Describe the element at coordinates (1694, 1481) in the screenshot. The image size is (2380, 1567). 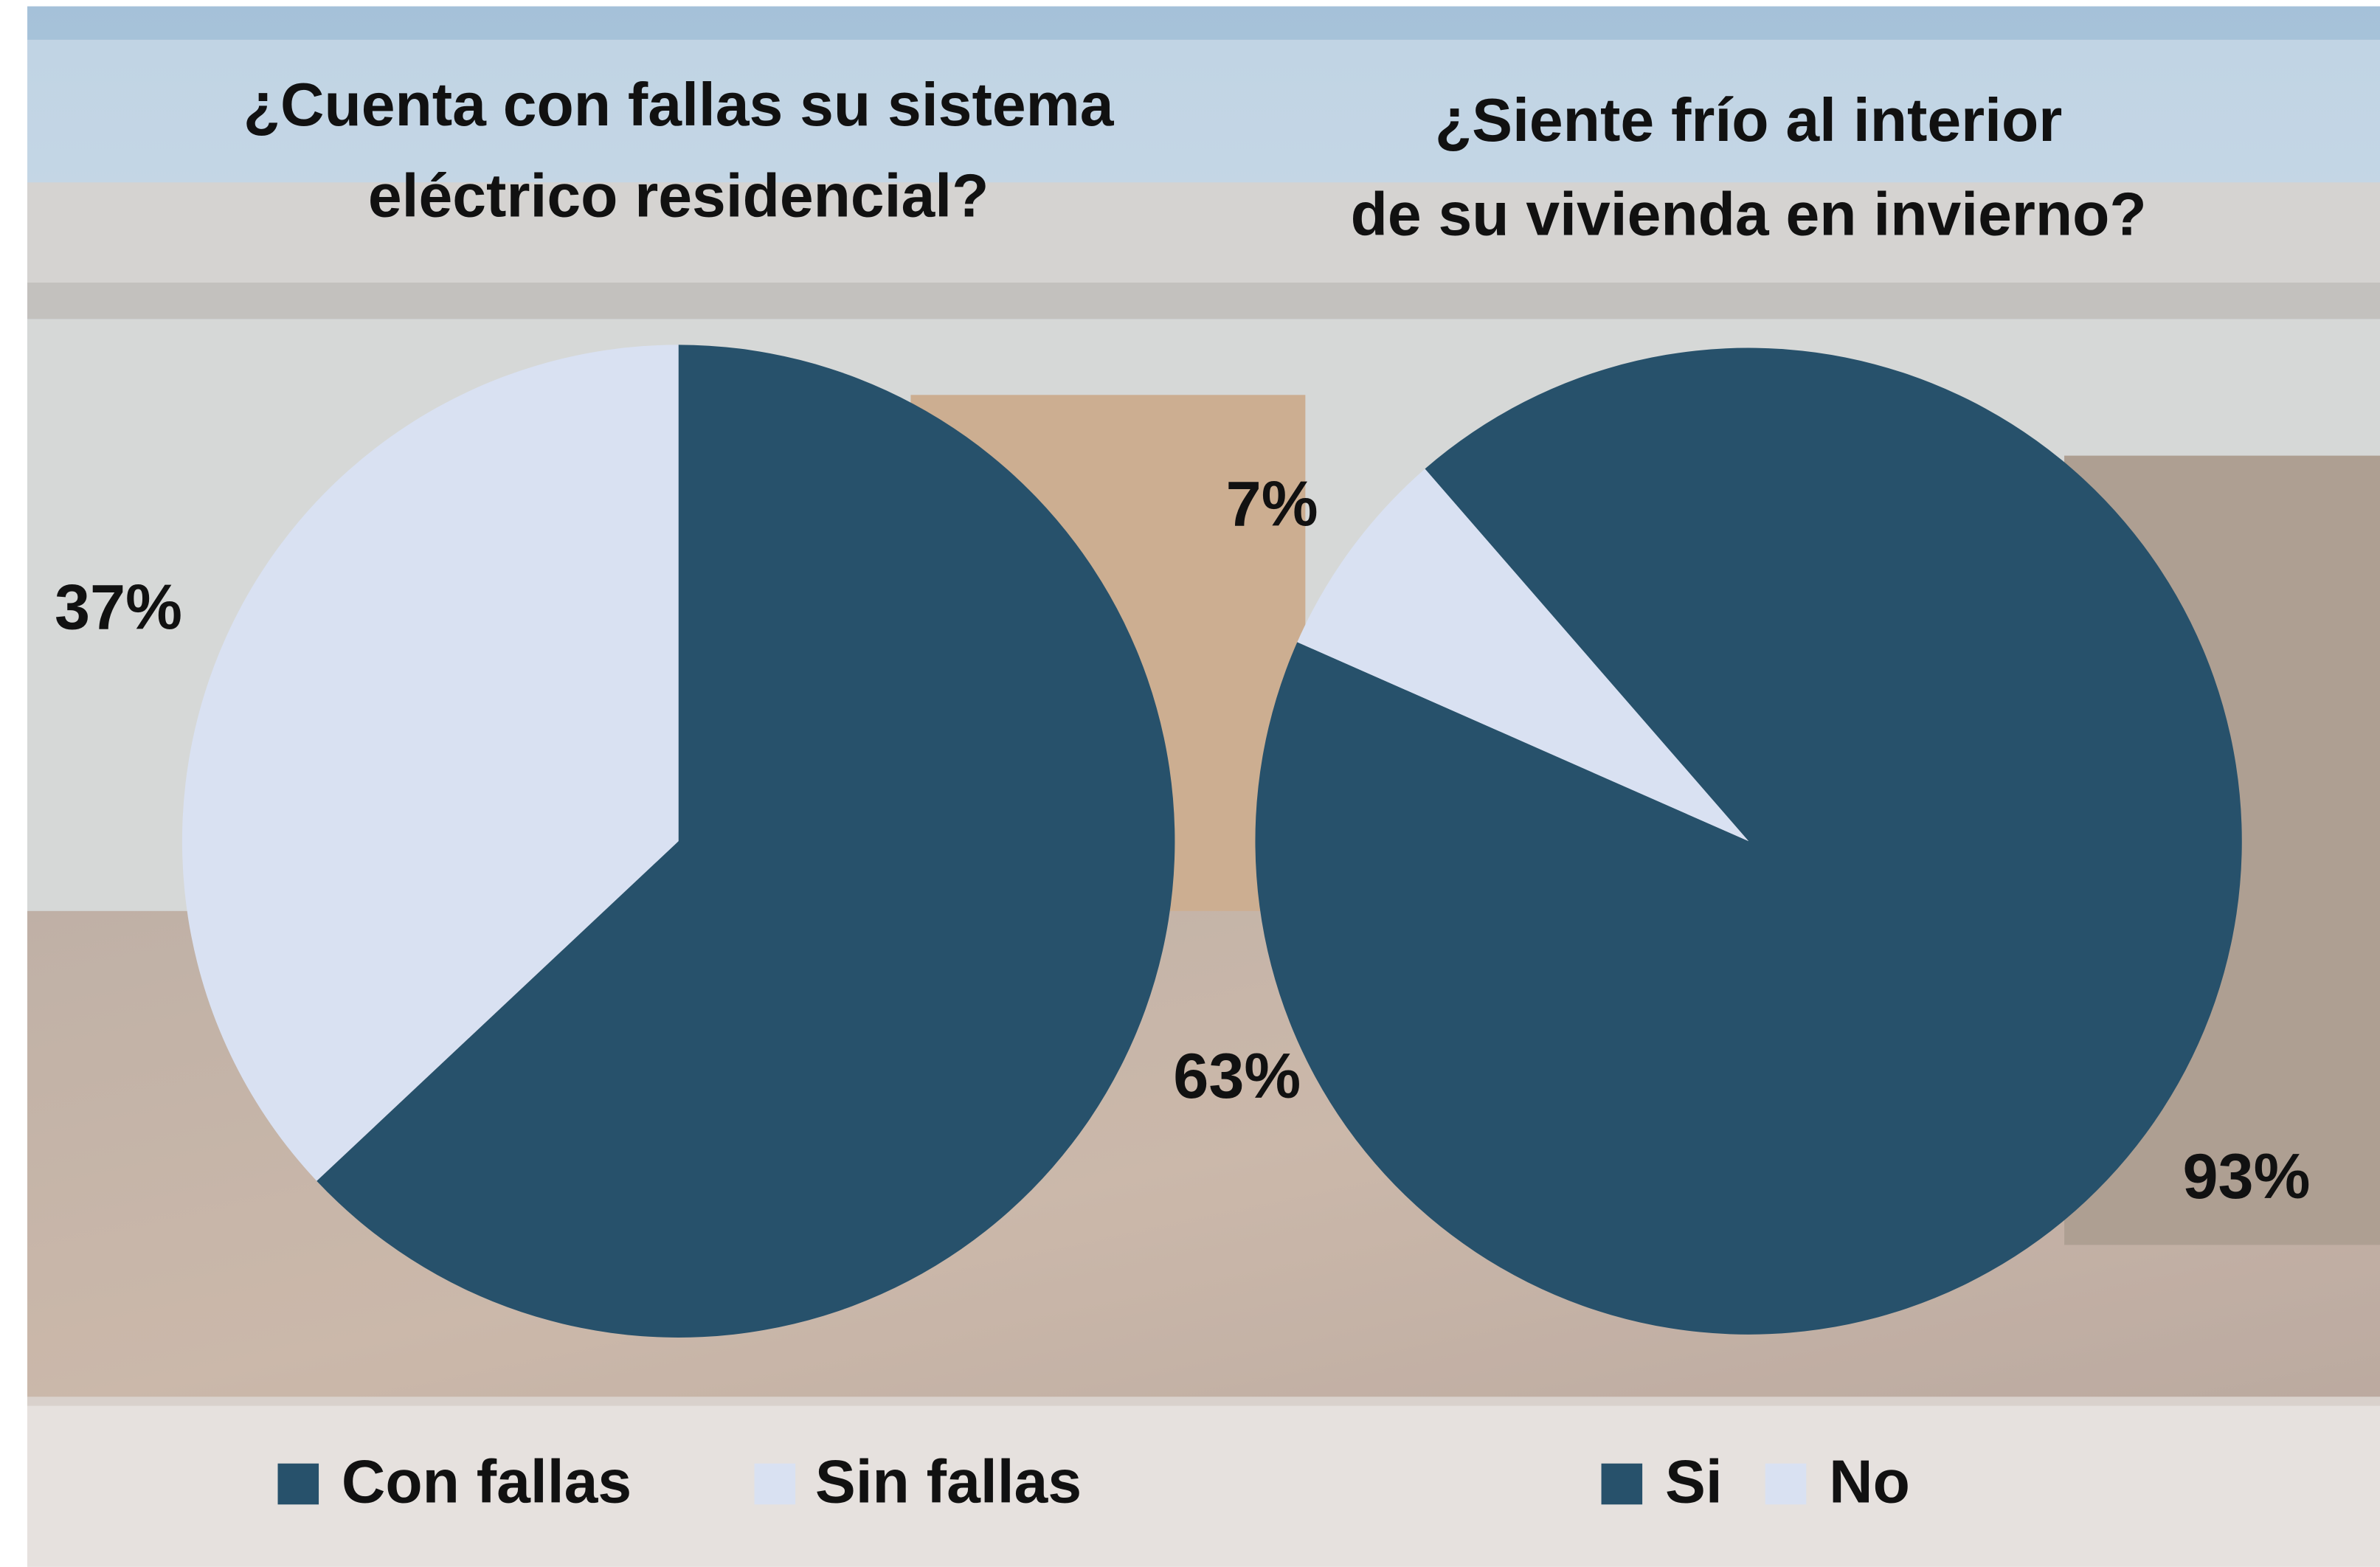
I see `legend-label: Si` at that location.